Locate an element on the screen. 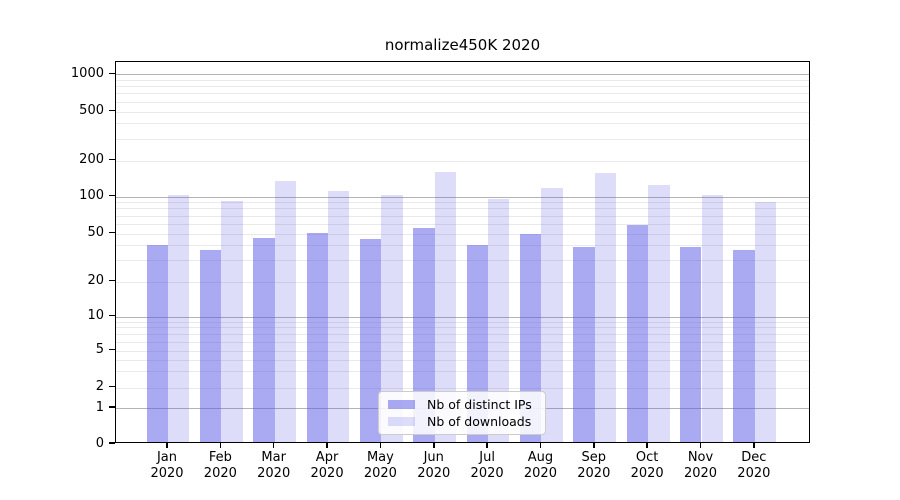  bar-downloads-nov is located at coordinates (712, 318).